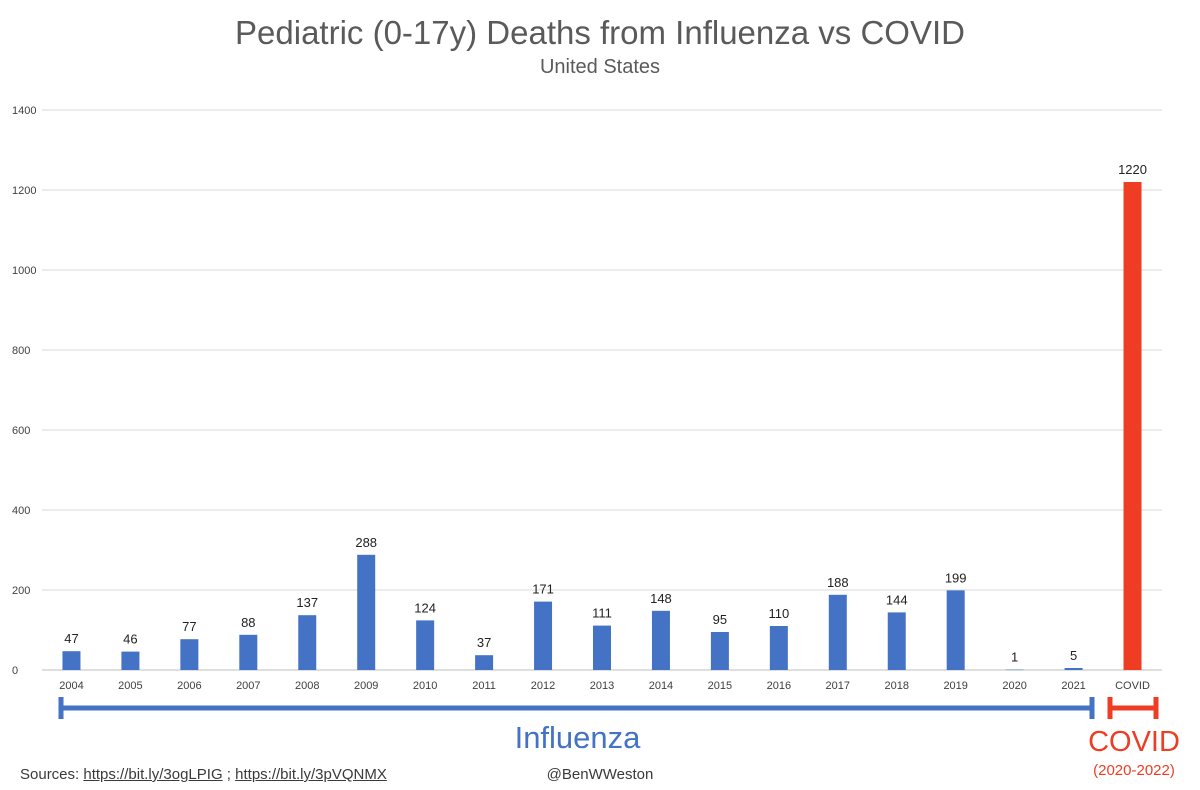 The height and width of the screenshot is (790, 1200). I want to click on bracket-layer, so click(608, 708).